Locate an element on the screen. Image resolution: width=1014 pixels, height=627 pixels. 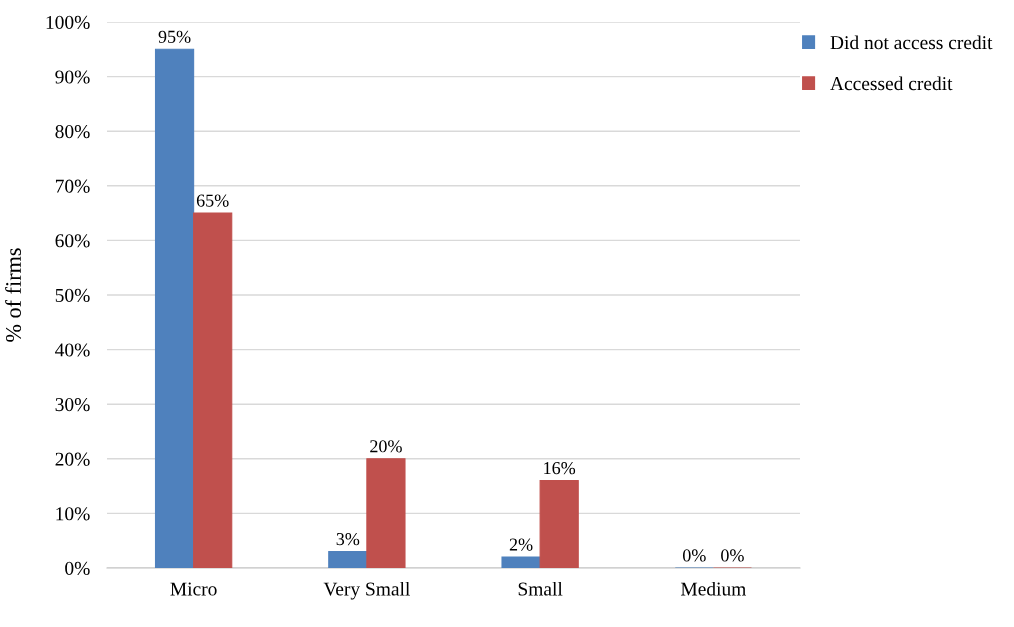
legend-label: Did not access credit is located at coordinates (911, 42).